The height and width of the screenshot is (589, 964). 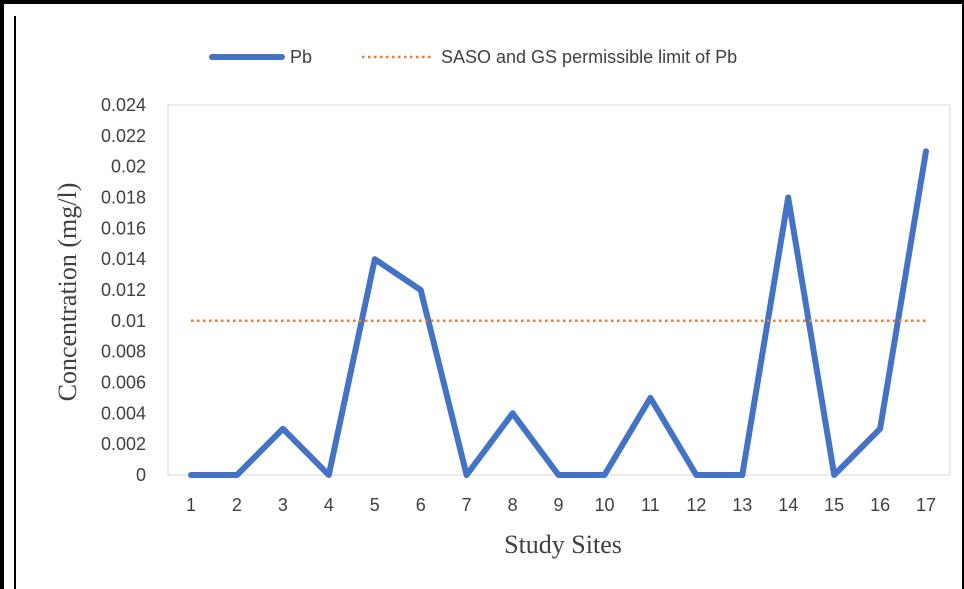 I want to click on x-tick-label: 3, so click(x=283, y=505).